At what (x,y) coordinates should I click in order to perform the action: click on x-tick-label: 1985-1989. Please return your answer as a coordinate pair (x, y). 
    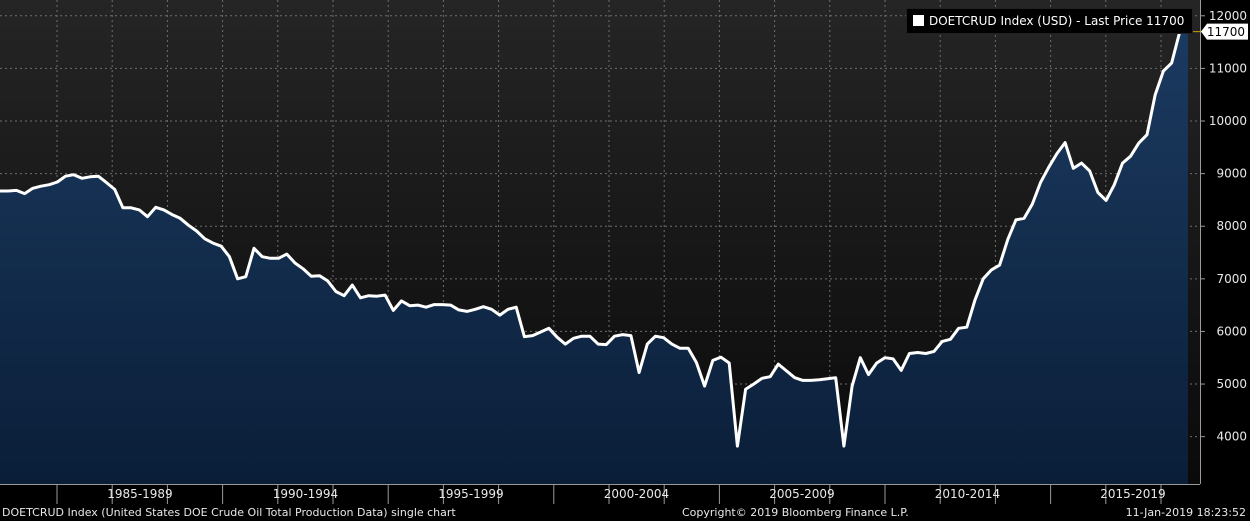
    Looking at the image, I should click on (139, 494).